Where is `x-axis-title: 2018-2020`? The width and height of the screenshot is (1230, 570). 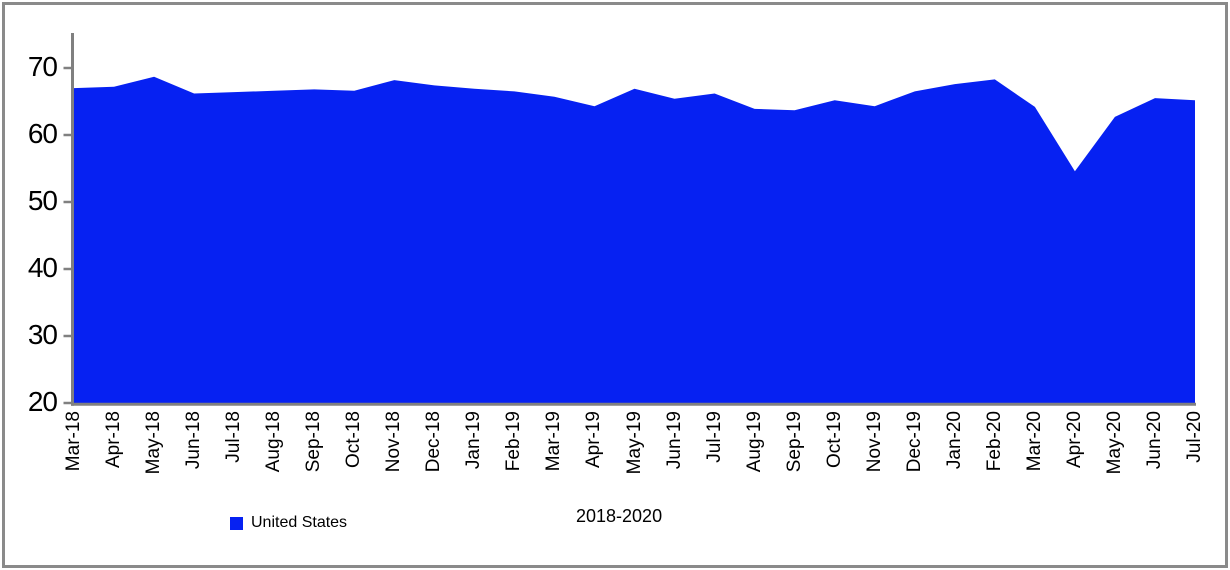
x-axis-title: 2018-2020 is located at coordinates (619, 516).